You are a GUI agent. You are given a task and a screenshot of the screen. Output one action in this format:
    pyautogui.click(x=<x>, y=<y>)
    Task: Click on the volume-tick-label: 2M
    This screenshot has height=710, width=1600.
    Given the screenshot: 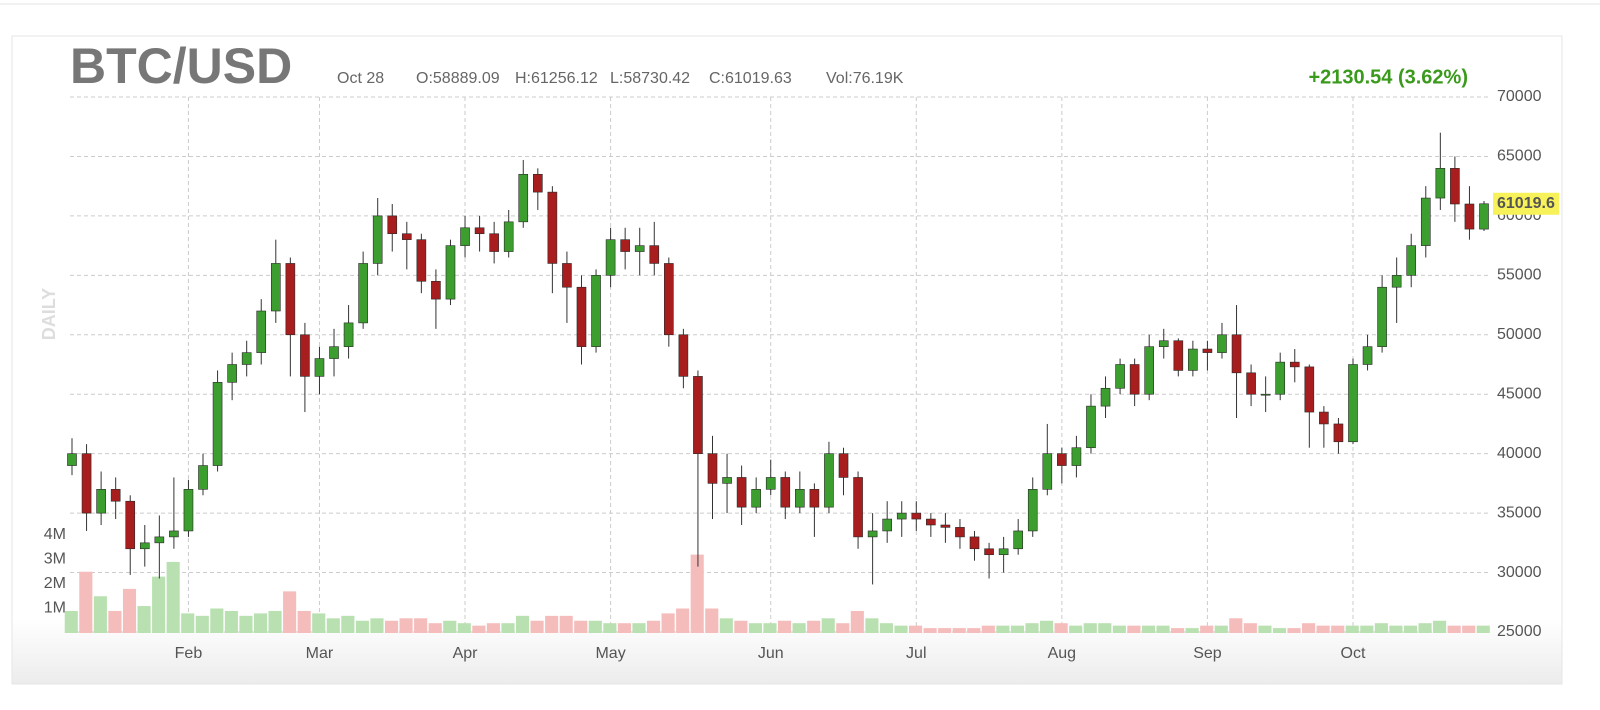 What is the action you would take?
    pyautogui.click(x=55, y=583)
    